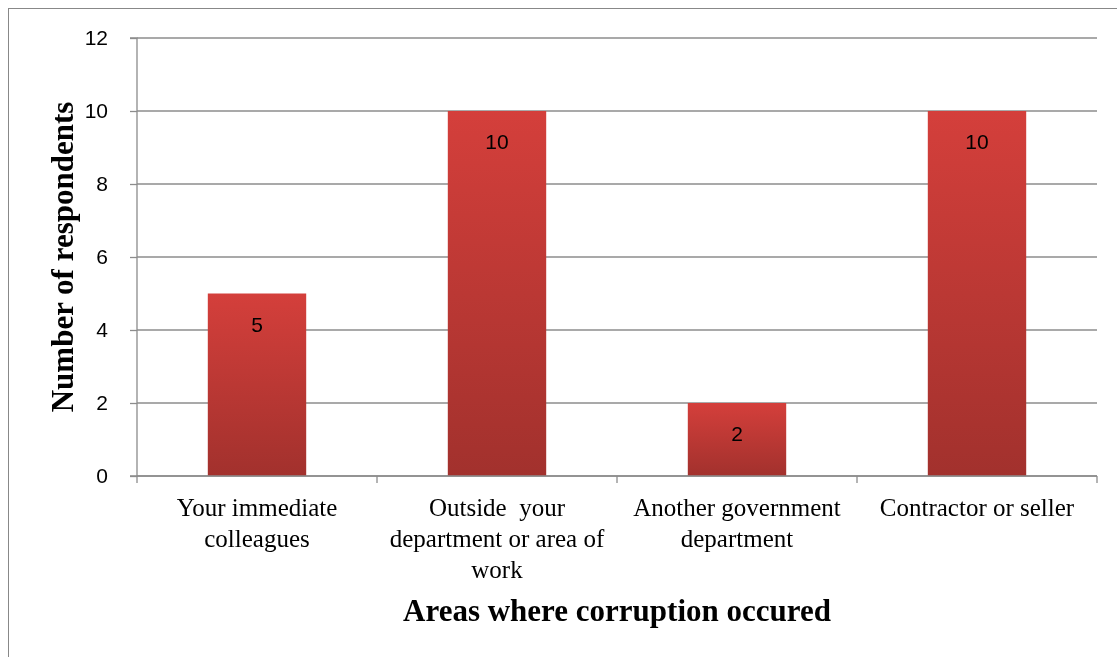  I want to click on y-tick-label: 0, so click(102, 476).